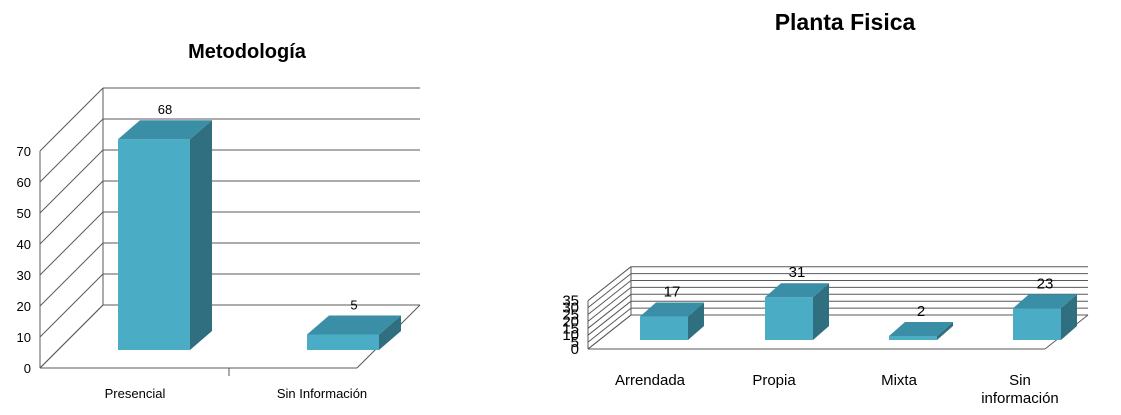 This screenshot has width=1121, height=415. Describe the element at coordinates (570, 301) in the screenshot. I see `y-tick-label: 35` at that location.